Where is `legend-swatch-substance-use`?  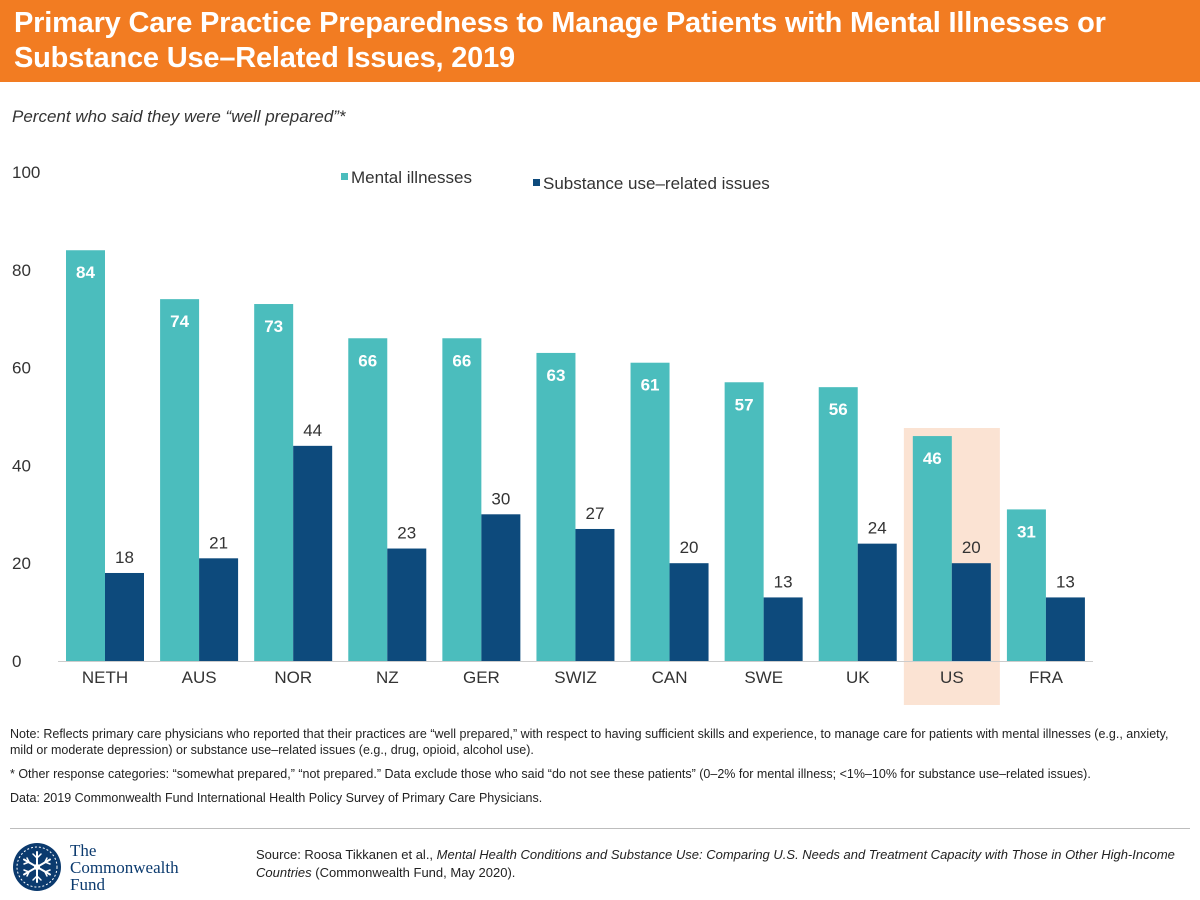 legend-swatch-substance-use is located at coordinates (536, 182).